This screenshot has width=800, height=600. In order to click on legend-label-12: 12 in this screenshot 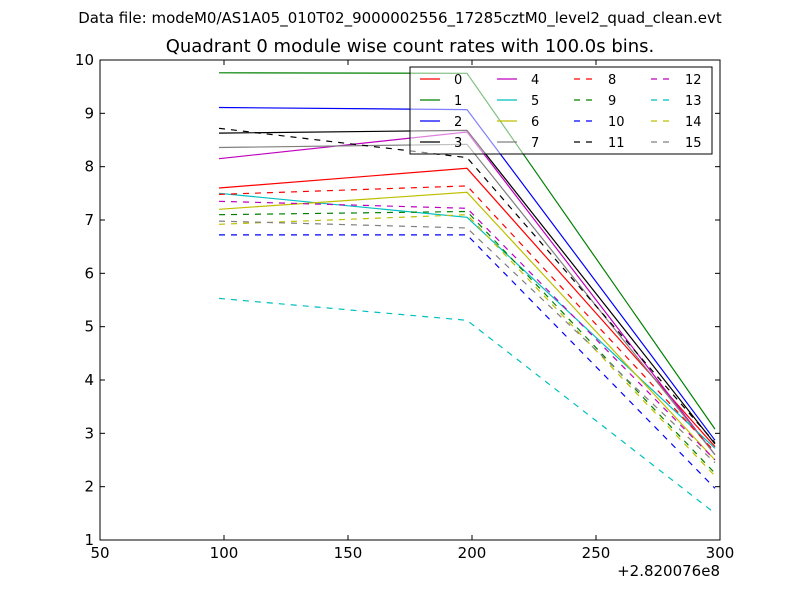, I will do `click(693, 80)`.